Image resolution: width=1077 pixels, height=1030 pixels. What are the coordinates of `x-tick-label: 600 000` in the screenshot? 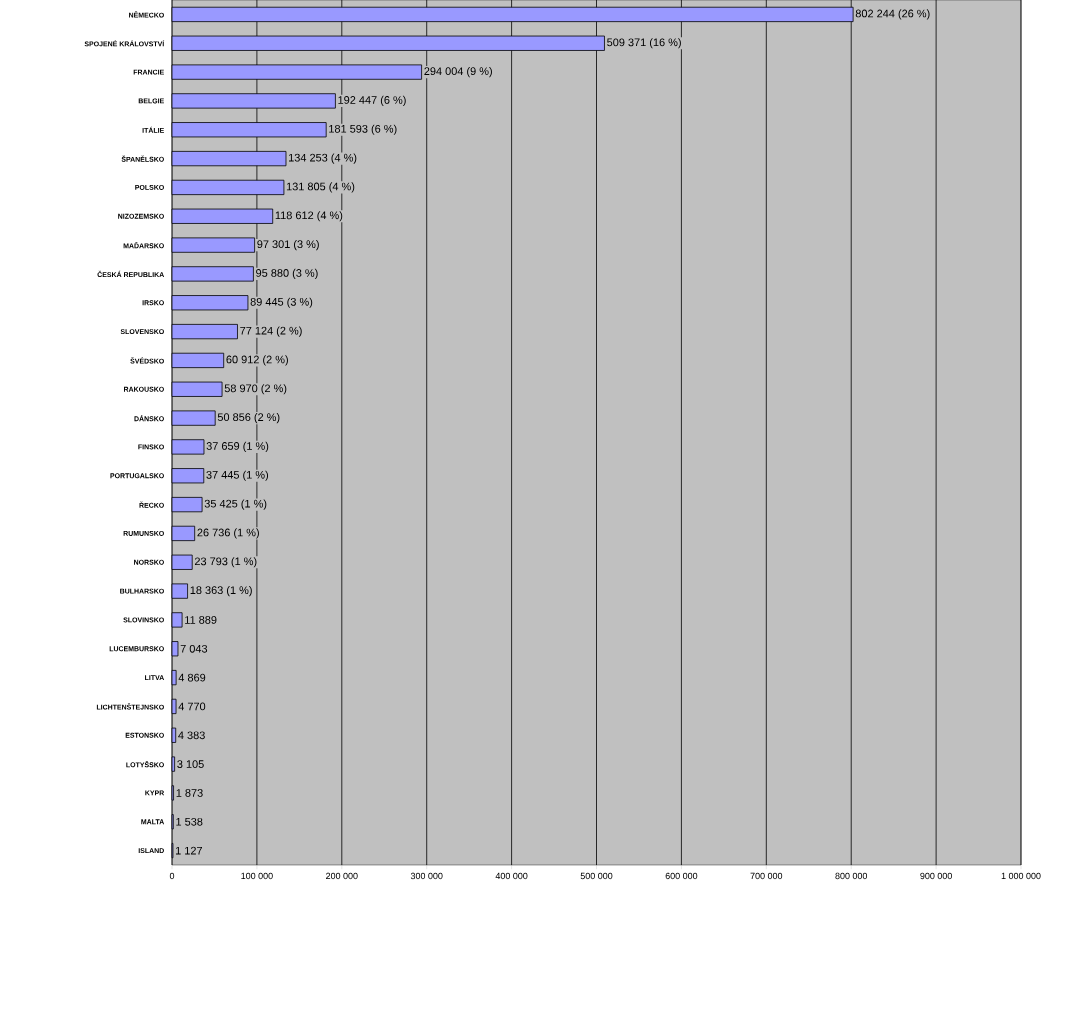 It's located at (681, 876).